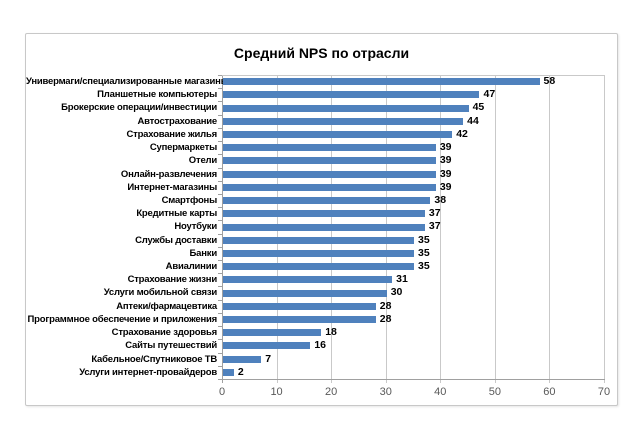 The height and width of the screenshot is (441, 624). Describe the element at coordinates (604, 392) in the screenshot. I see `x-axis-tick-label: 70` at that location.